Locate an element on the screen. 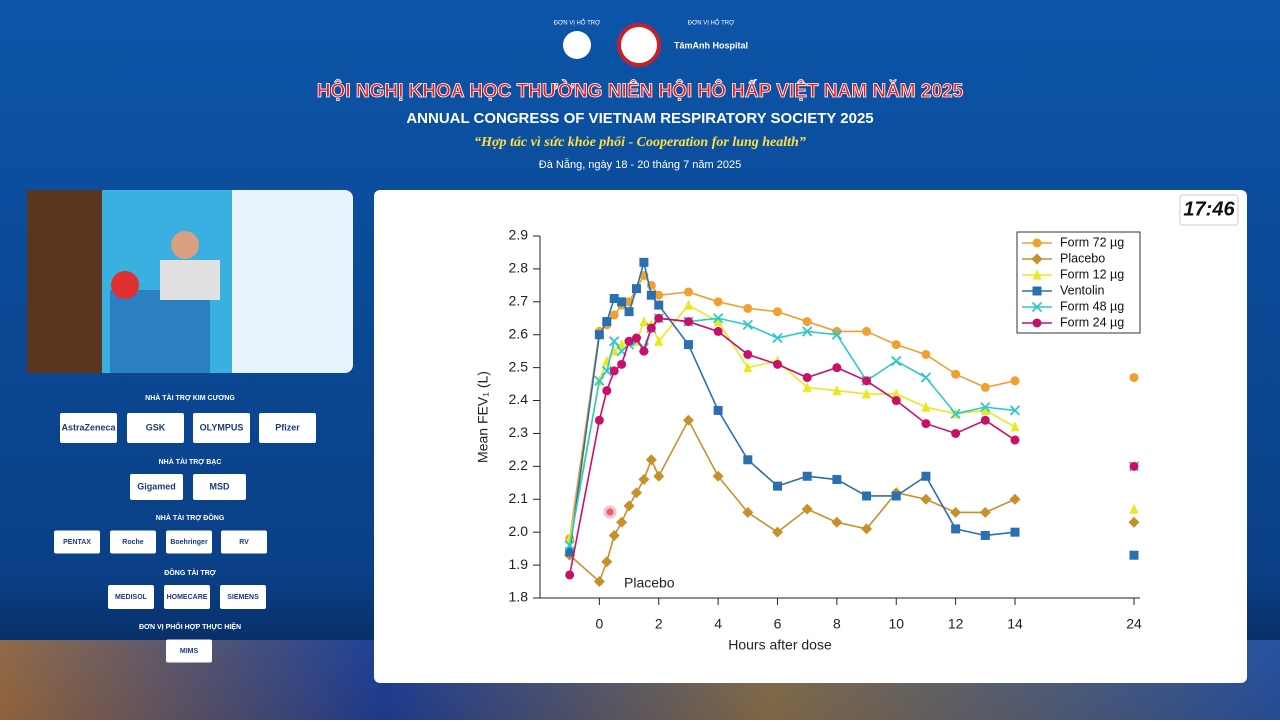  sponsor-name: MSD is located at coordinates (220, 486).